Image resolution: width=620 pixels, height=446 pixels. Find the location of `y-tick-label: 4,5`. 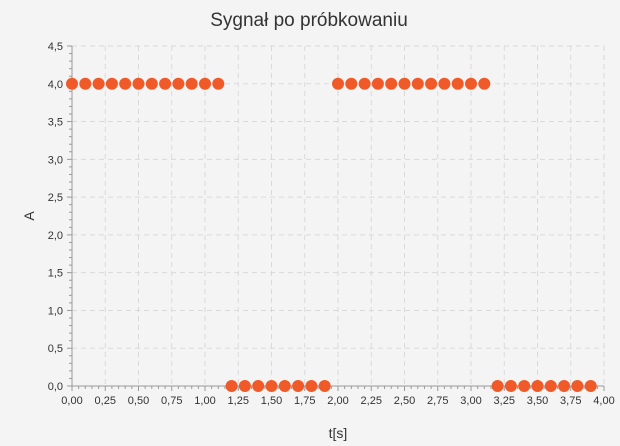

y-tick-label: 4,5 is located at coordinates (55, 47).